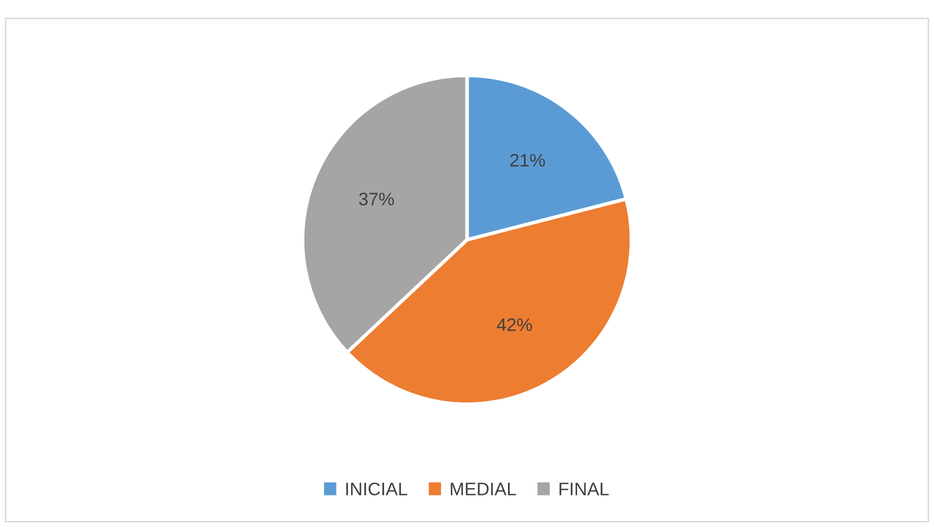  What do you see at coordinates (527, 160) in the screenshot?
I see `data-label: 21%` at bounding box center [527, 160].